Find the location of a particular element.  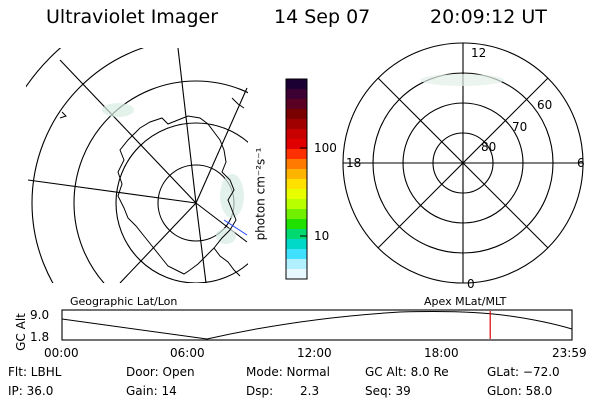

colorbar-tick-100: 100 is located at coordinates (325, 148).